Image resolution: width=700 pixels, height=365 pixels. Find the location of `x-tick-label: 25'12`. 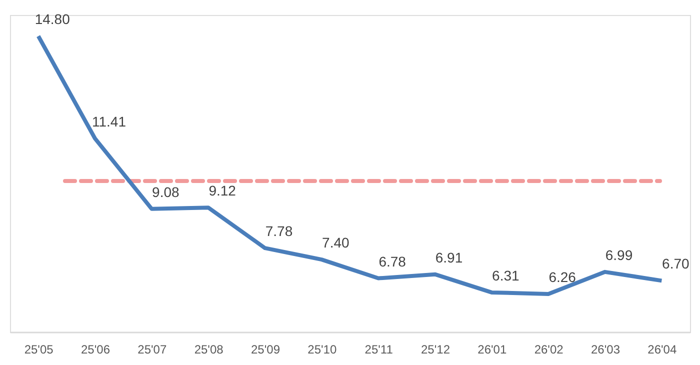

x-tick-label: 25'12 is located at coordinates (435, 349).